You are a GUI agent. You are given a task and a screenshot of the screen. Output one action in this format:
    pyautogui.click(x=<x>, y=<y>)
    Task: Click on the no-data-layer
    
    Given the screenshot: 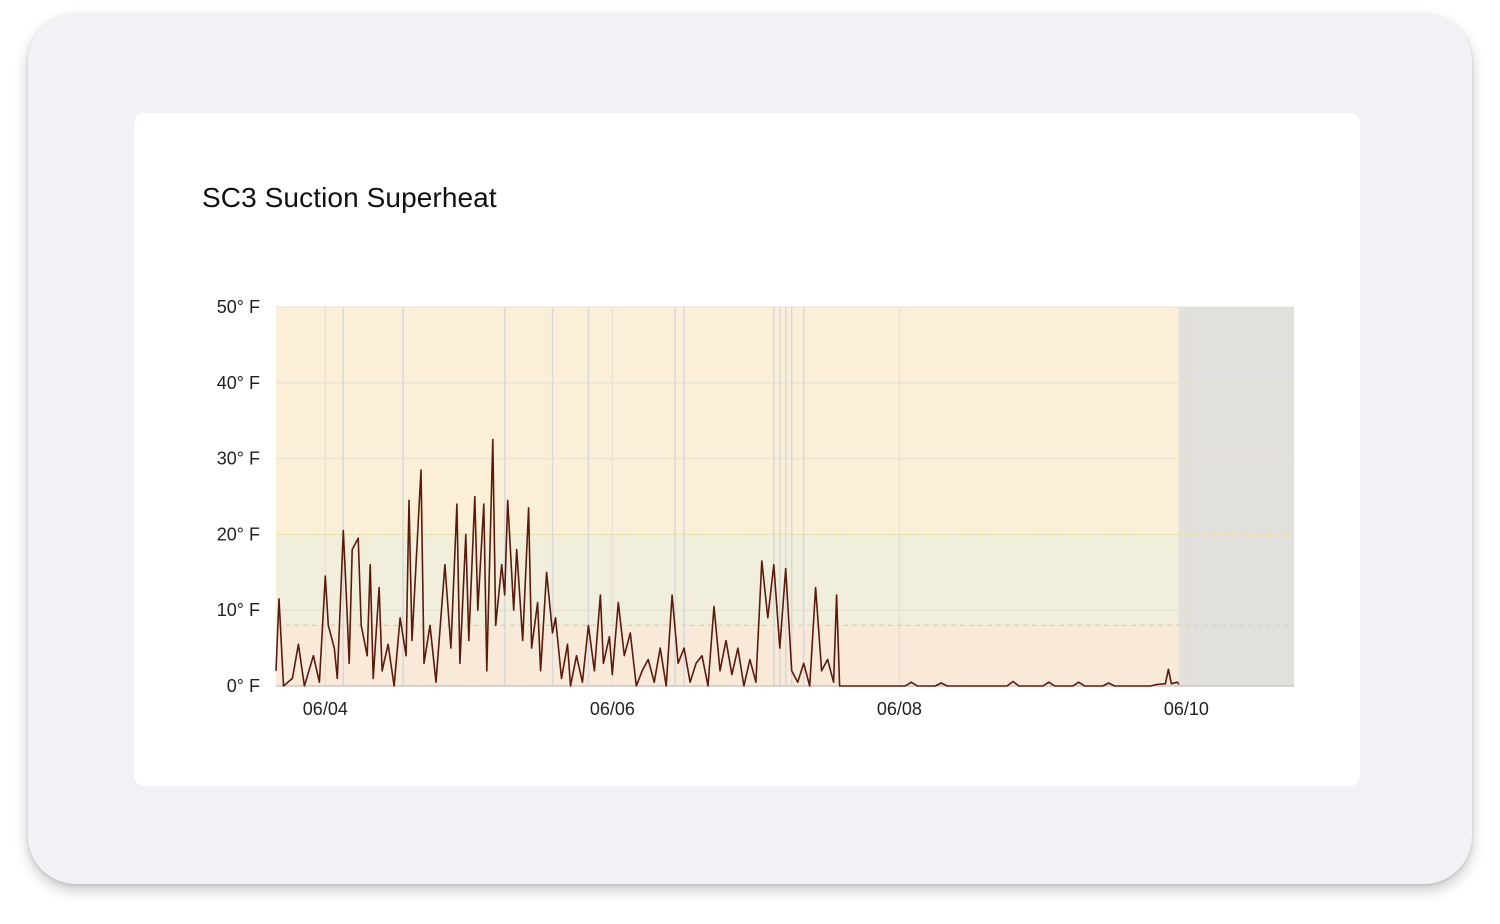 What is the action you would take?
    pyautogui.click(x=1236, y=496)
    